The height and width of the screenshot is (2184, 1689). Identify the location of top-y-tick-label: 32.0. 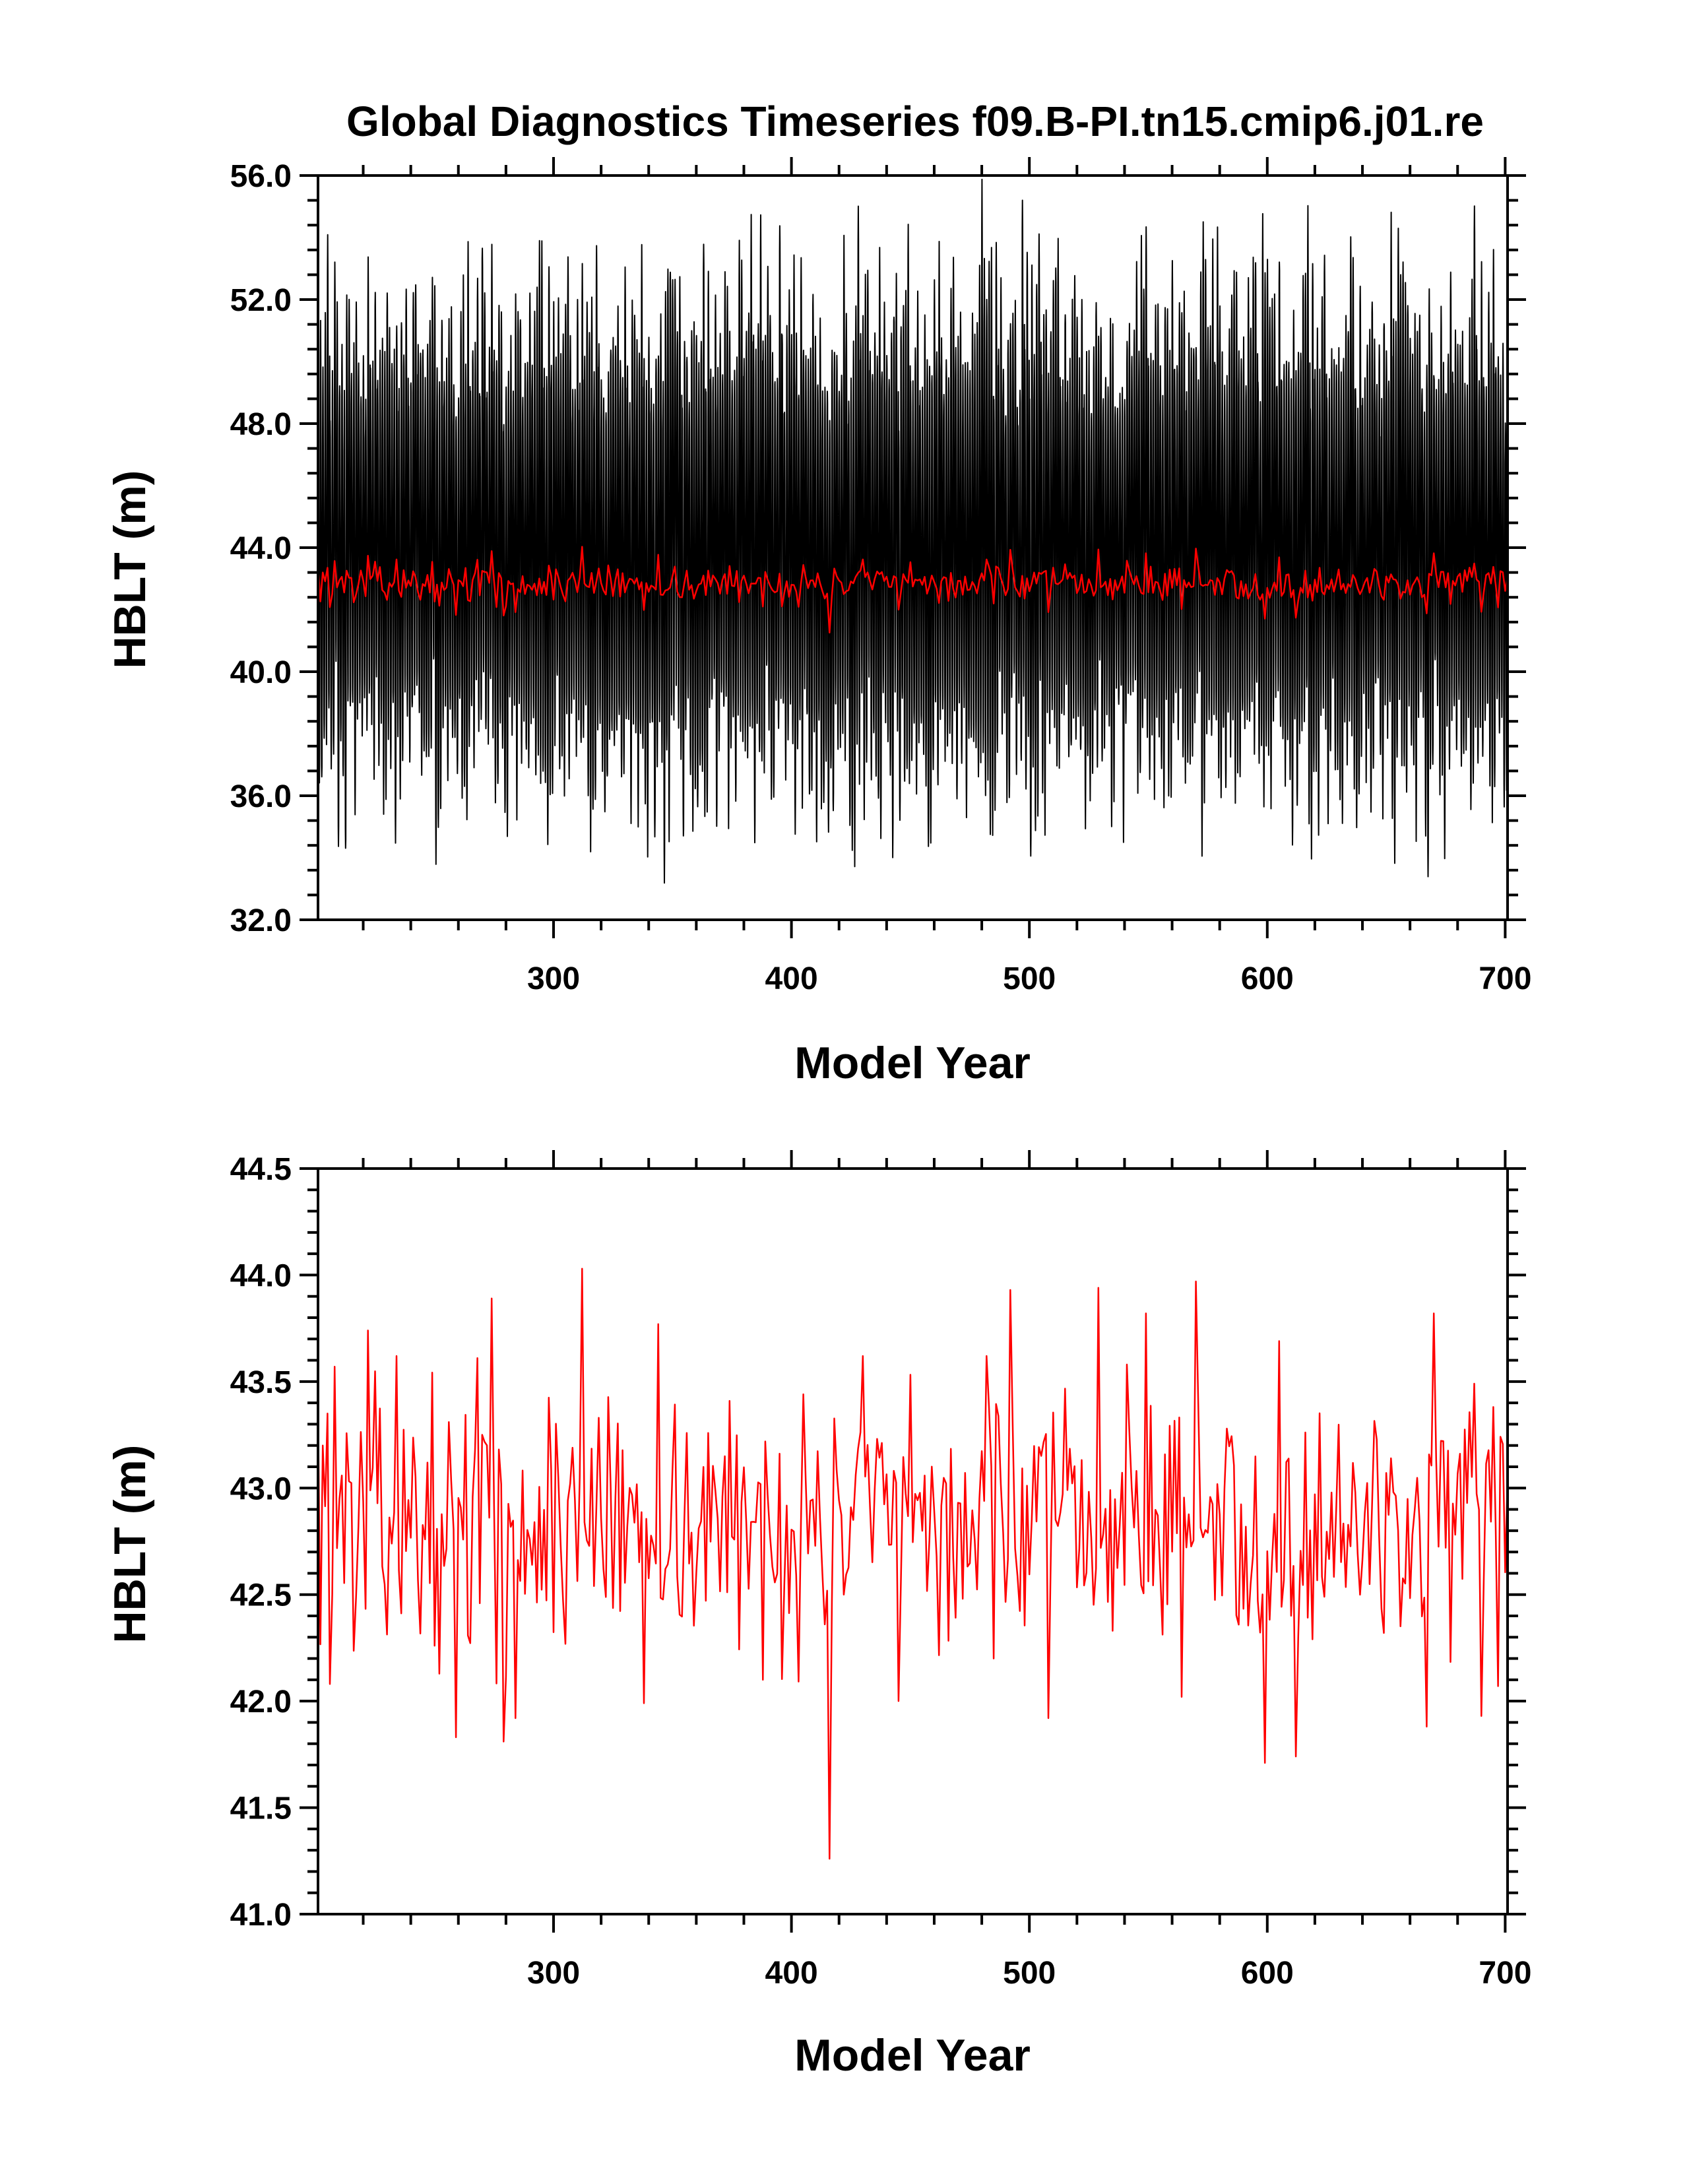
(261, 920).